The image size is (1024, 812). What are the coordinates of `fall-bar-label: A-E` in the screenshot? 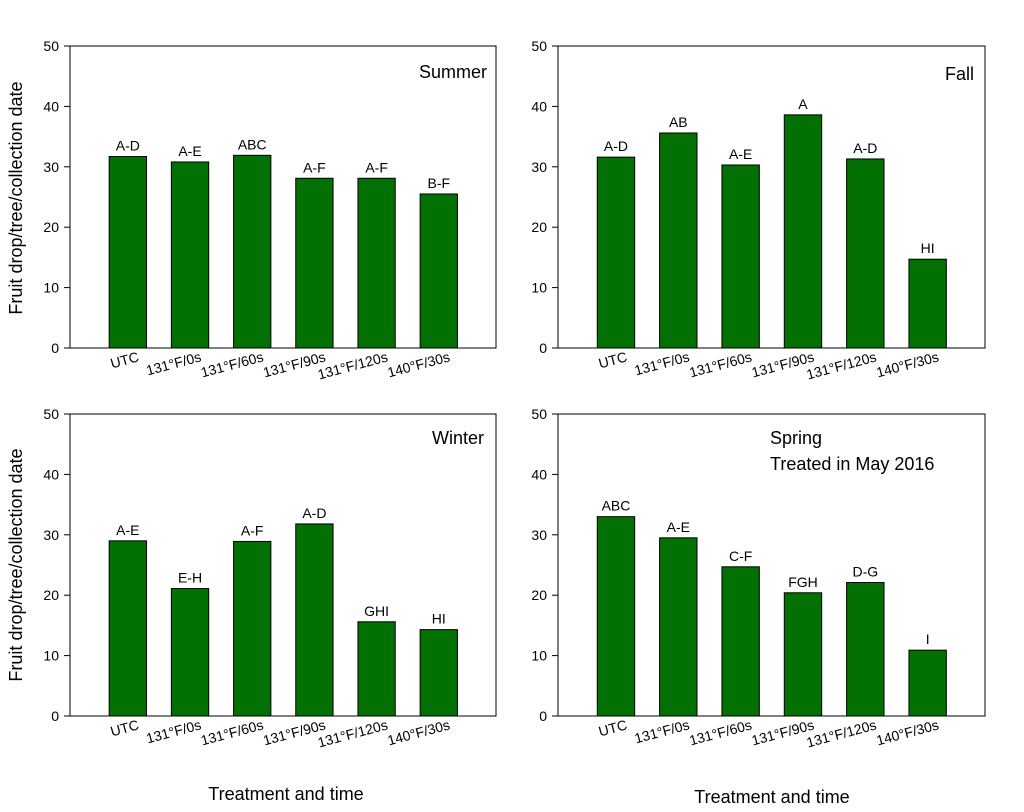 It's located at (740, 154).